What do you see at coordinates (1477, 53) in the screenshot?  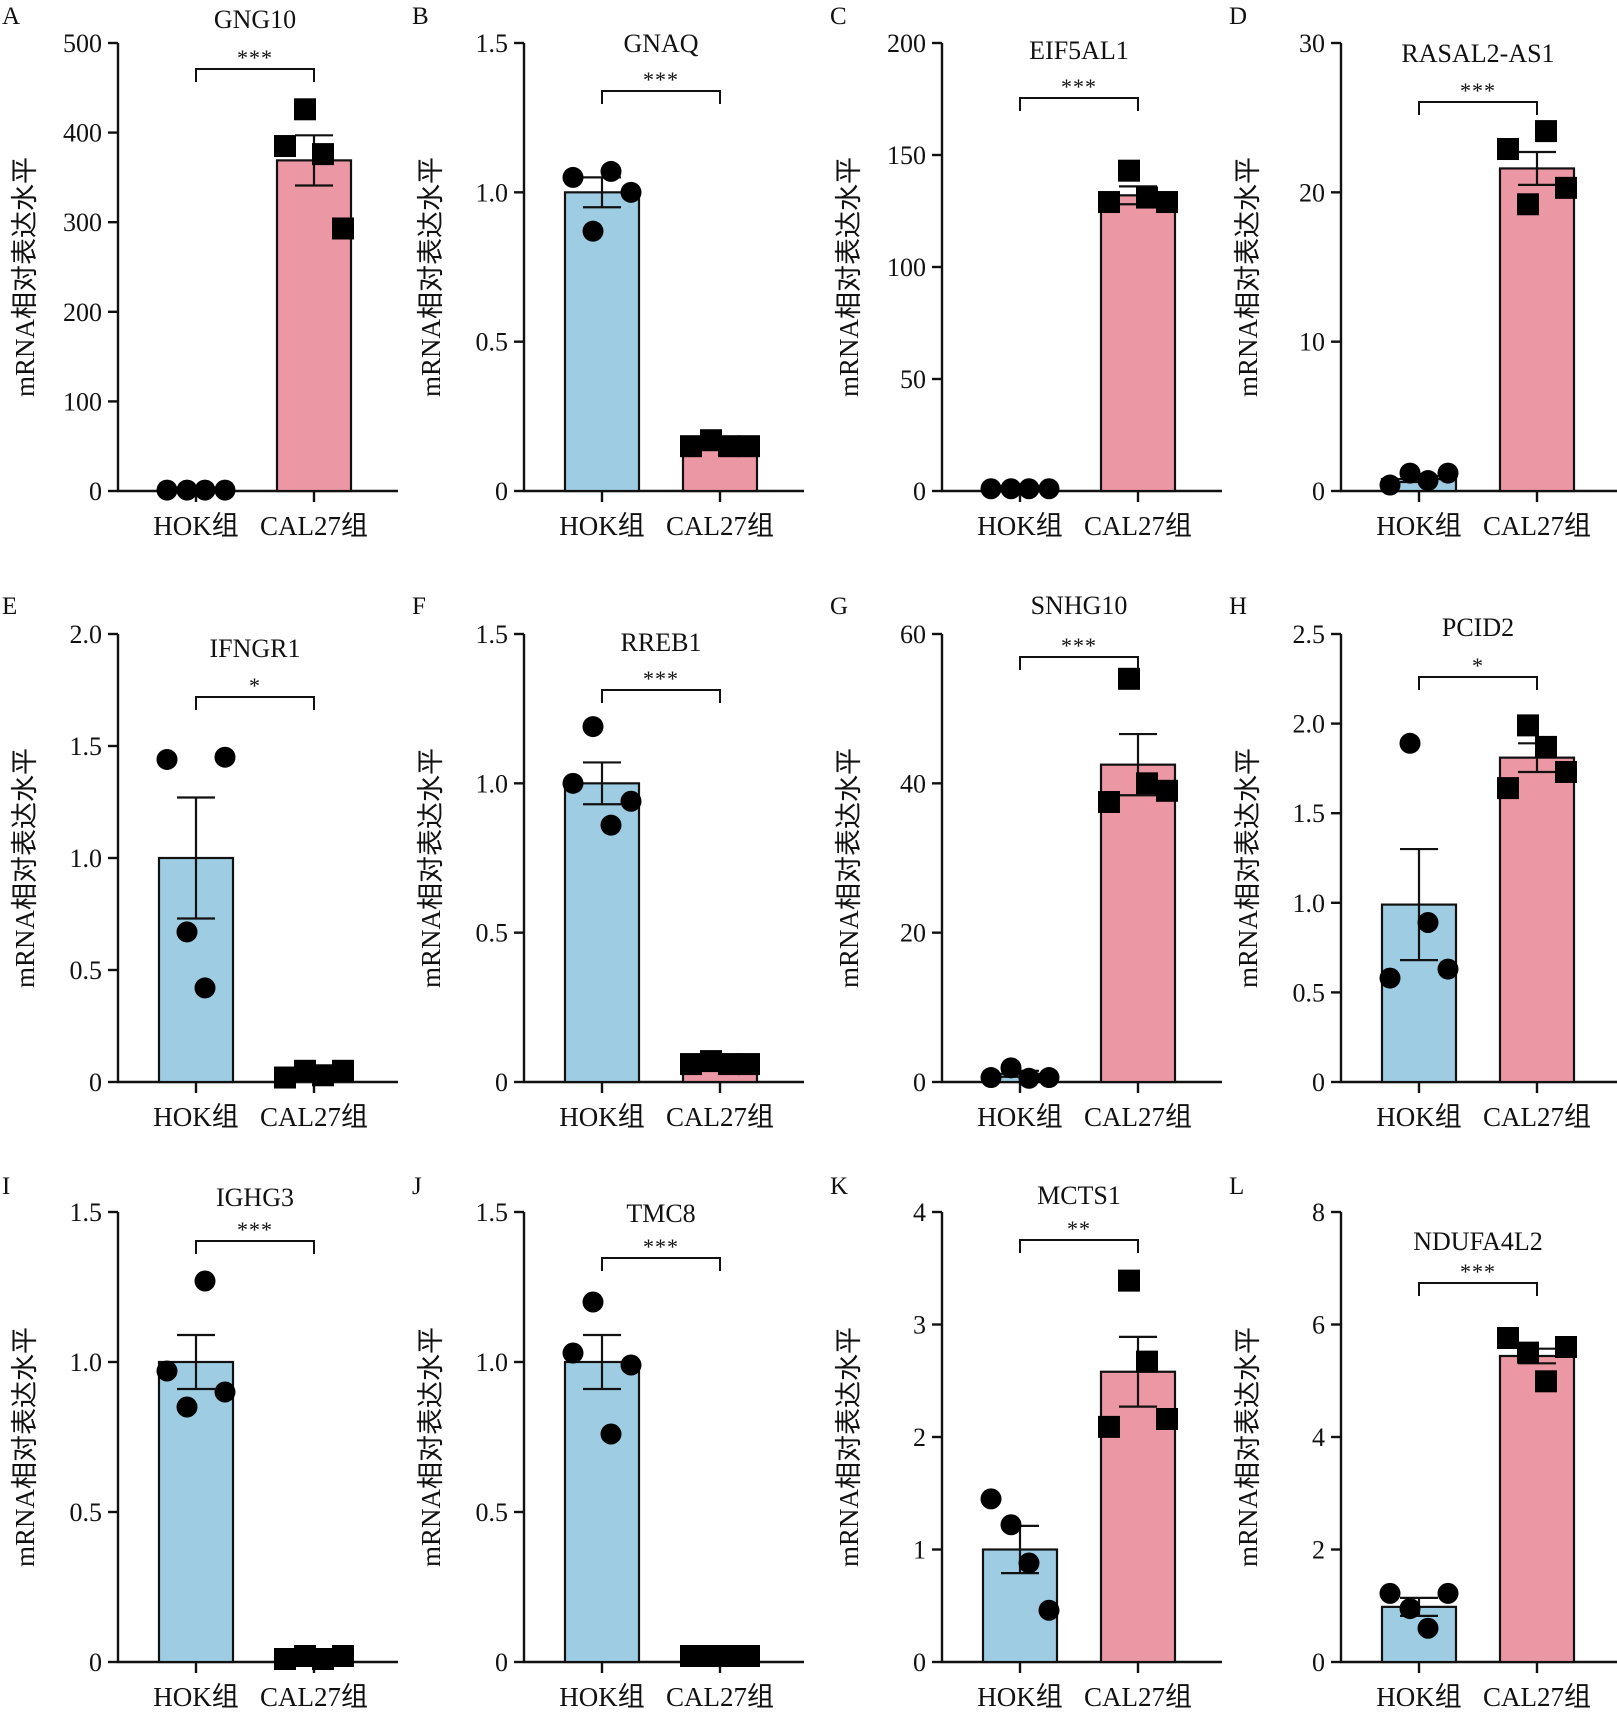 I see `gene-title: RASAL2-AS1` at bounding box center [1477, 53].